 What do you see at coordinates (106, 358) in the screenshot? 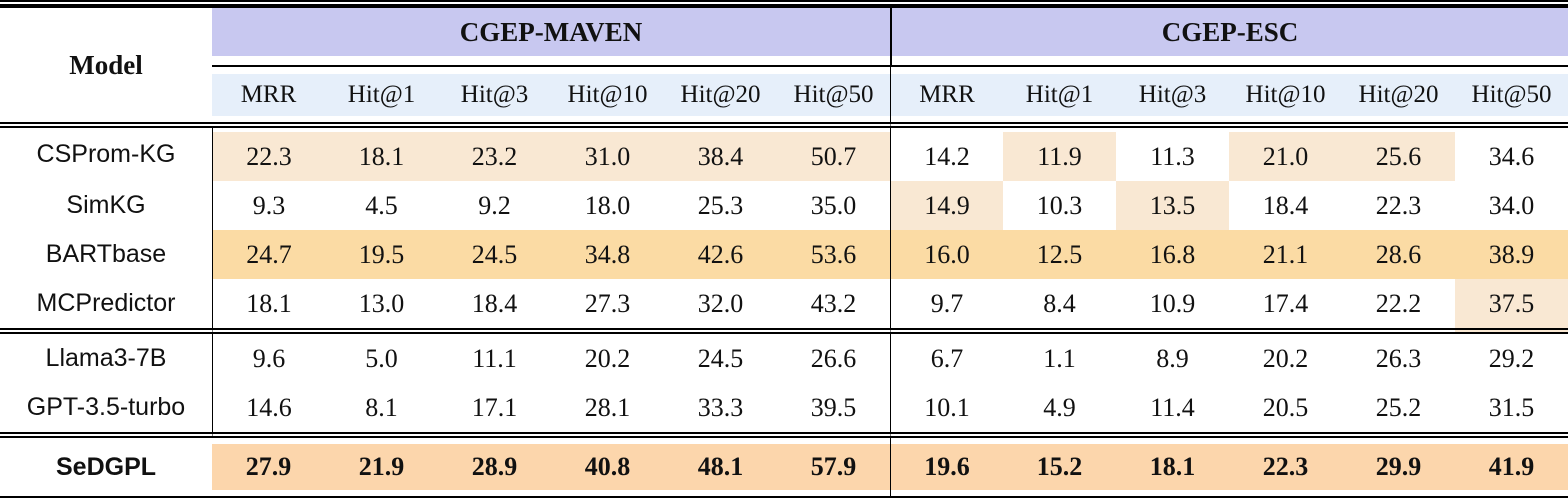
I see `model-name-cell: Llama3-7B` at bounding box center [106, 358].